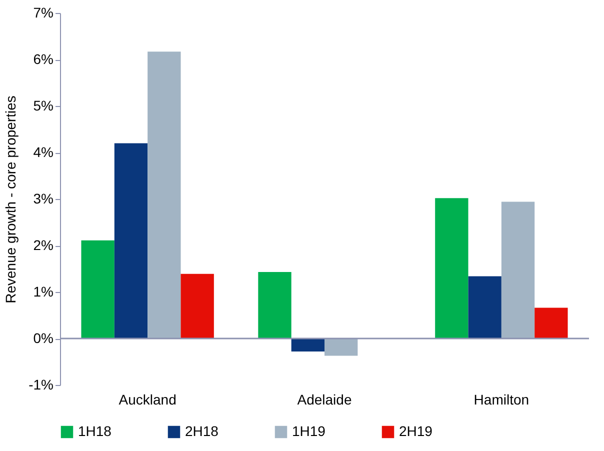 The width and height of the screenshot is (604, 451). Describe the element at coordinates (41, 384) in the screenshot. I see `y-tick-label: -1%` at that location.